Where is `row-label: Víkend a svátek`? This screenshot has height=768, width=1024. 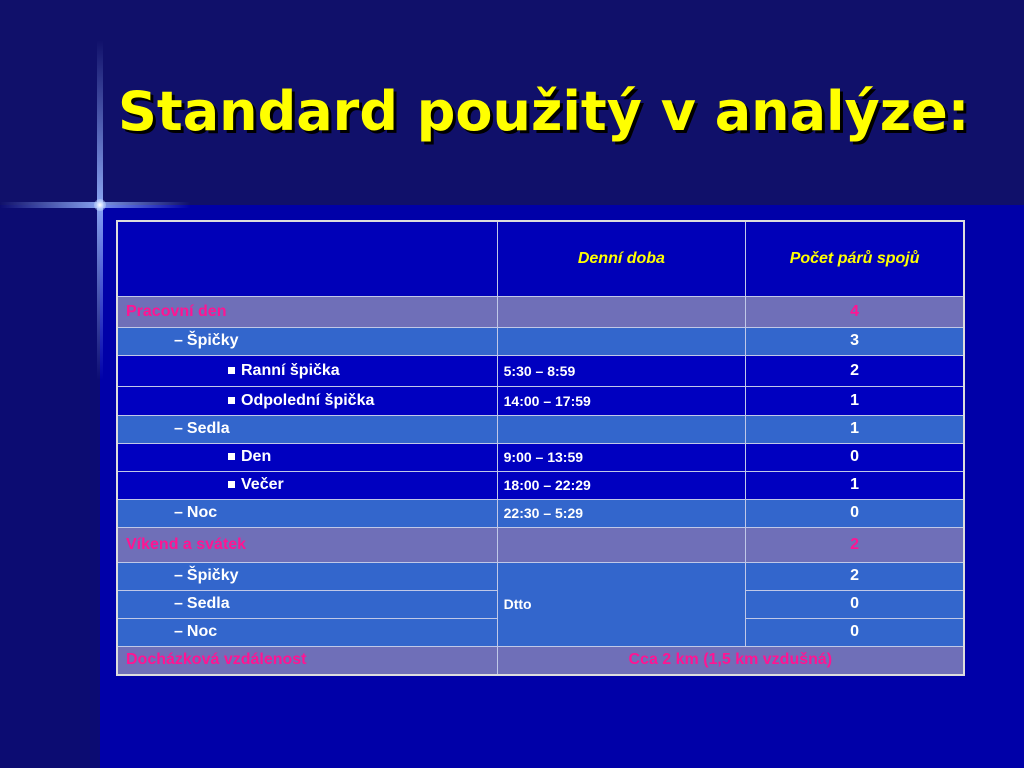 row-label: Víkend a svátek is located at coordinates (307, 544).